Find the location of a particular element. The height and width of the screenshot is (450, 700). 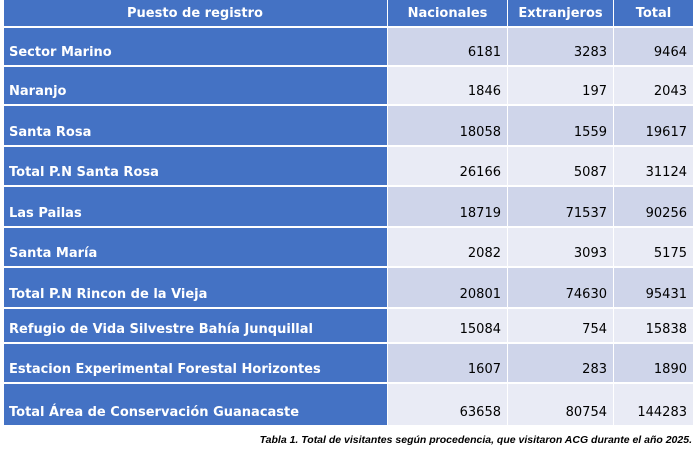

cell-nacionales: 20801 is located at coordinates (448, 287).